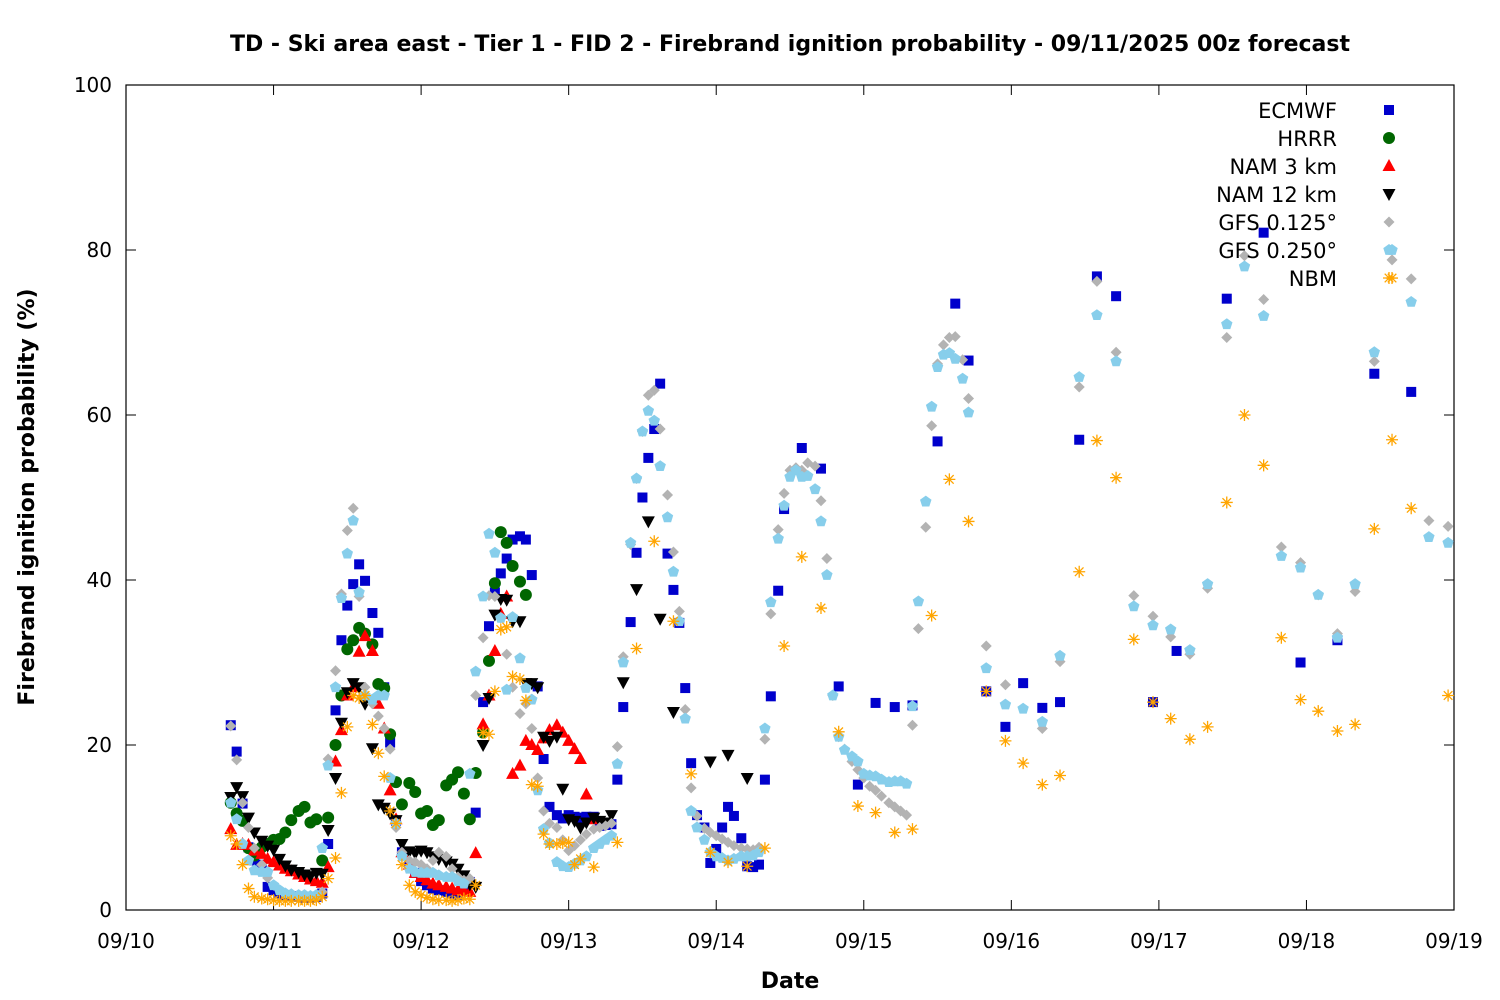 The width and height of the screenshot is (1500, 1000). Describe the element at coordinates (421, 941) in the screenshot. I see `x-tick-label: 09/12` at that location.